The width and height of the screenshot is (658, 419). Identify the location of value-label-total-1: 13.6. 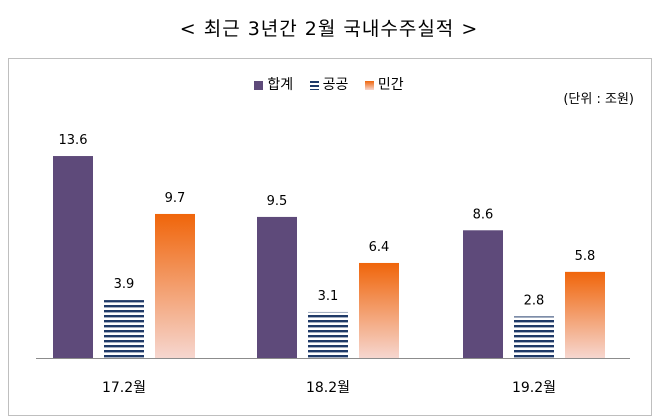
(73, 140).